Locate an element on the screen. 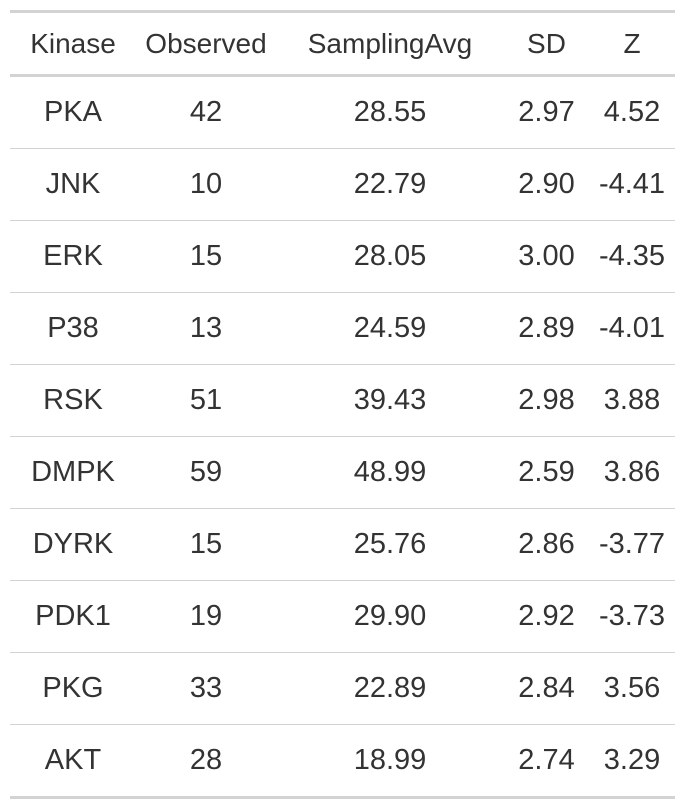 The height and width of the screenshot is (810, 685). cell-kinase: RSK is located at coordinates (73, 400).